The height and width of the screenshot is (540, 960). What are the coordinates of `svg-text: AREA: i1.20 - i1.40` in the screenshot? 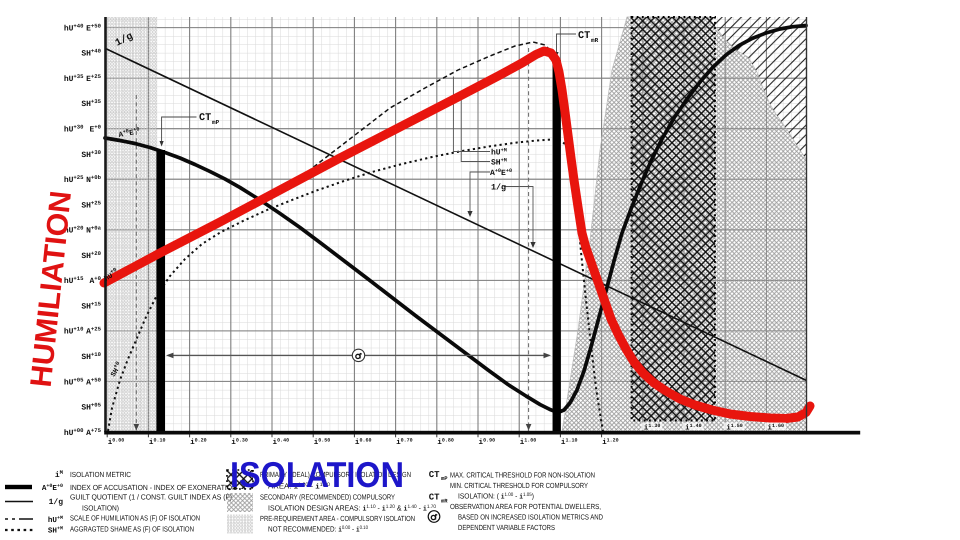 It's located at (299, 487).